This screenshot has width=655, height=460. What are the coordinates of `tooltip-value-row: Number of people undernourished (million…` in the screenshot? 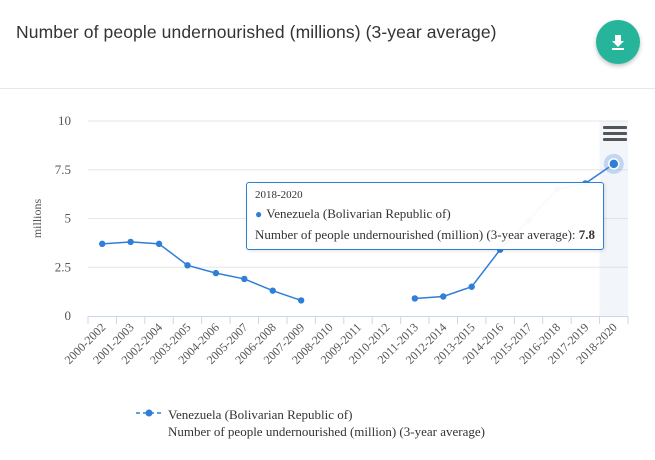 It's located at (425, 235).